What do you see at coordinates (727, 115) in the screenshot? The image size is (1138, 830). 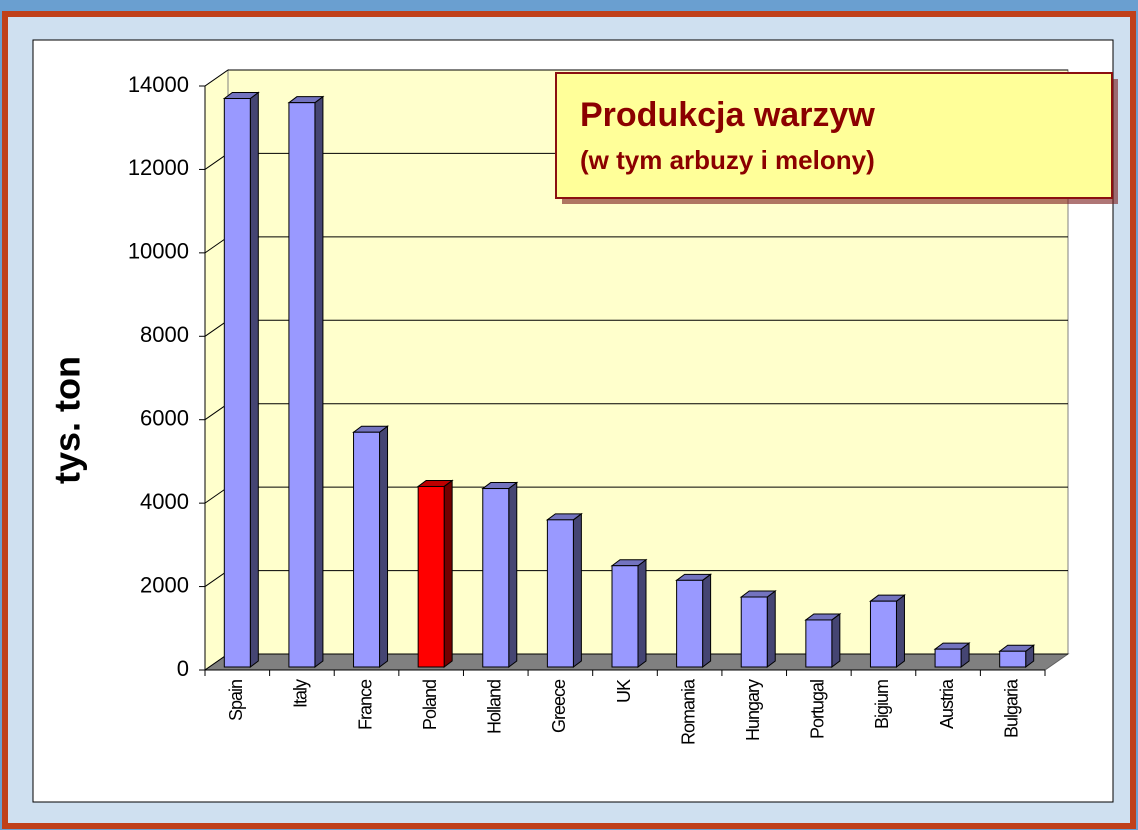 I see `chart-title: Produkcja warzyw` at bounding box center [727, 115].